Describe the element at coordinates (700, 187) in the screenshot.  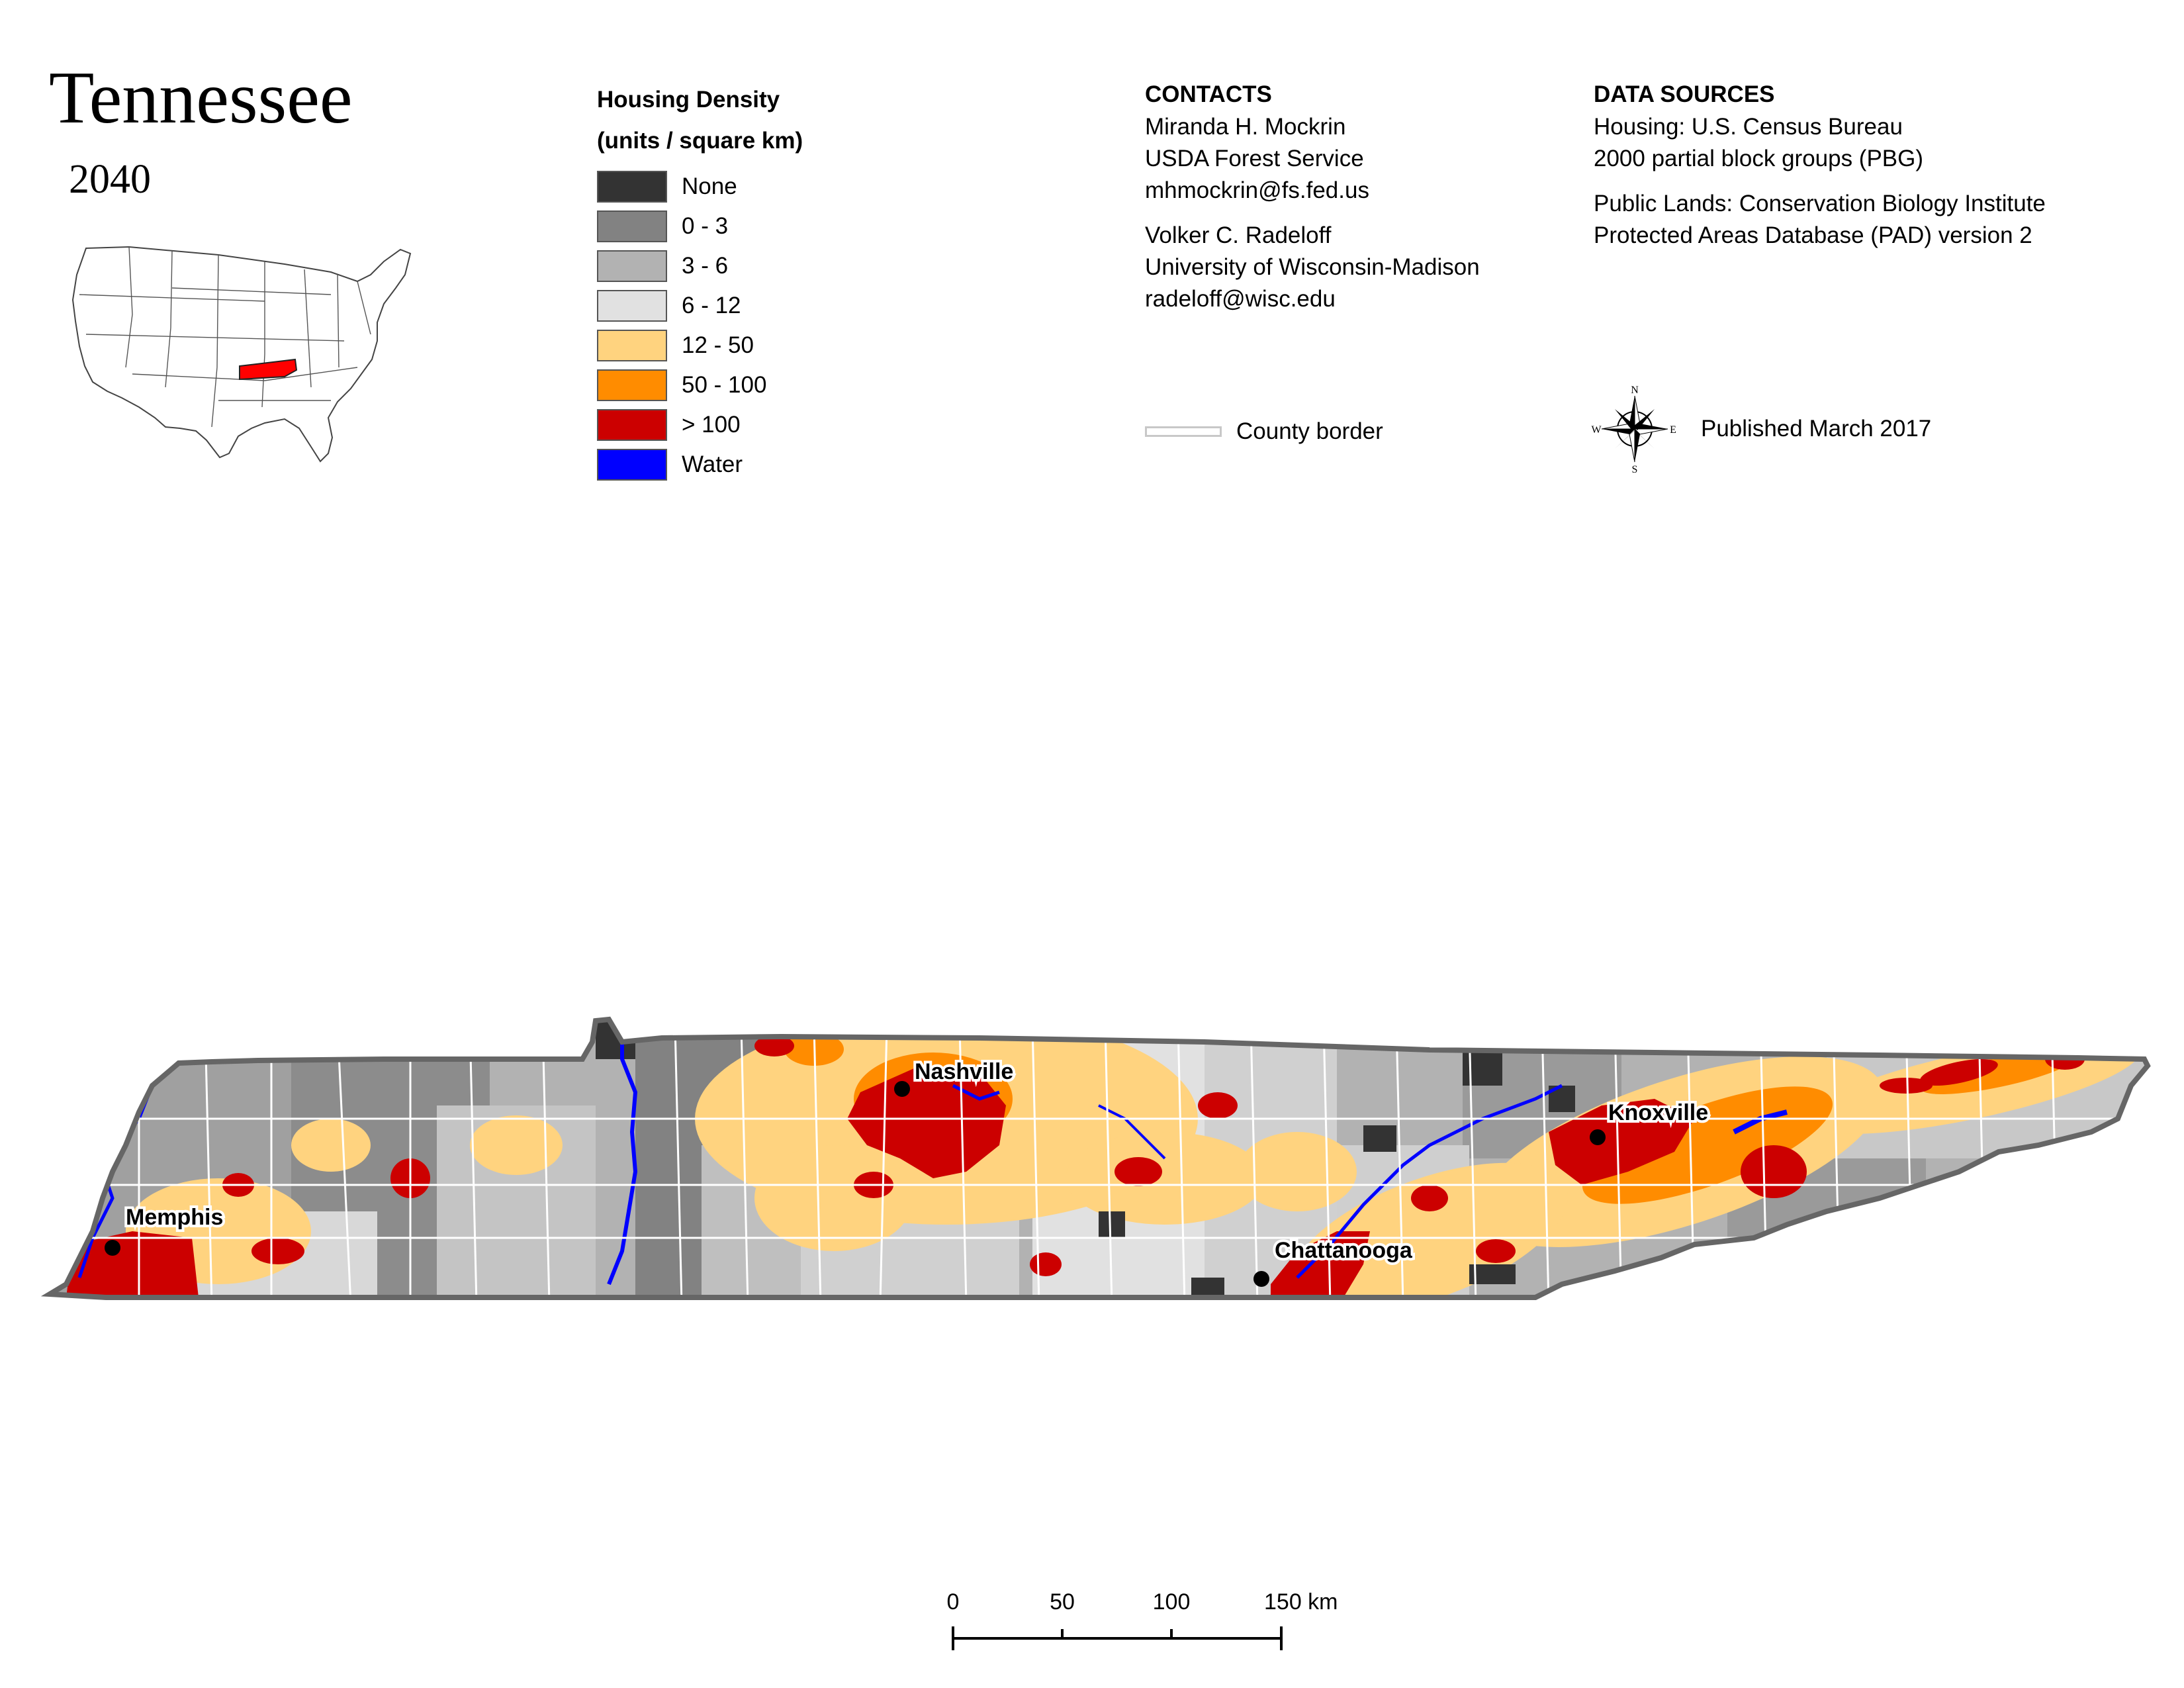
I see `legend-item-none: None` at that location.